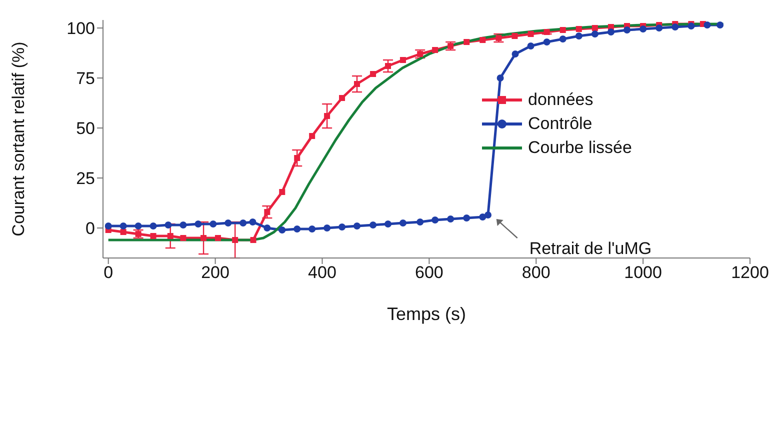 Image resolution: width=770 pixels, height=440 pixels. What do you see at coordinates (90, 228) in the screenshot?
I see `y-tick-label: 0` at bounding box center [90, 228].